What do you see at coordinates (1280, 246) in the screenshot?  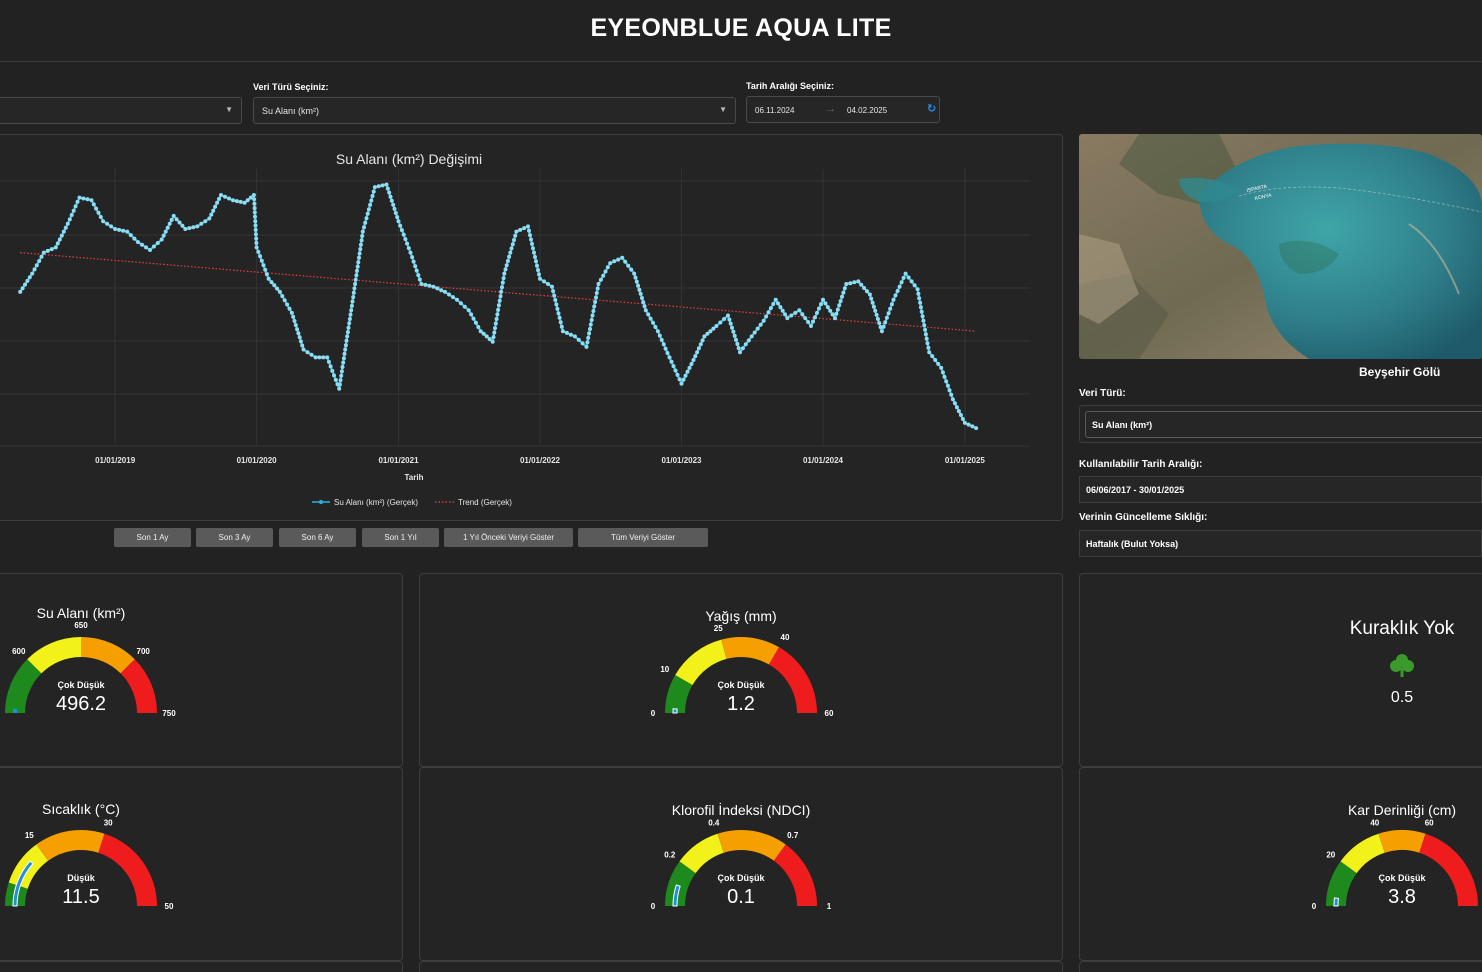 I see `satellite-map: ISPARTA KONYA` at bounding box center [1280, 246].